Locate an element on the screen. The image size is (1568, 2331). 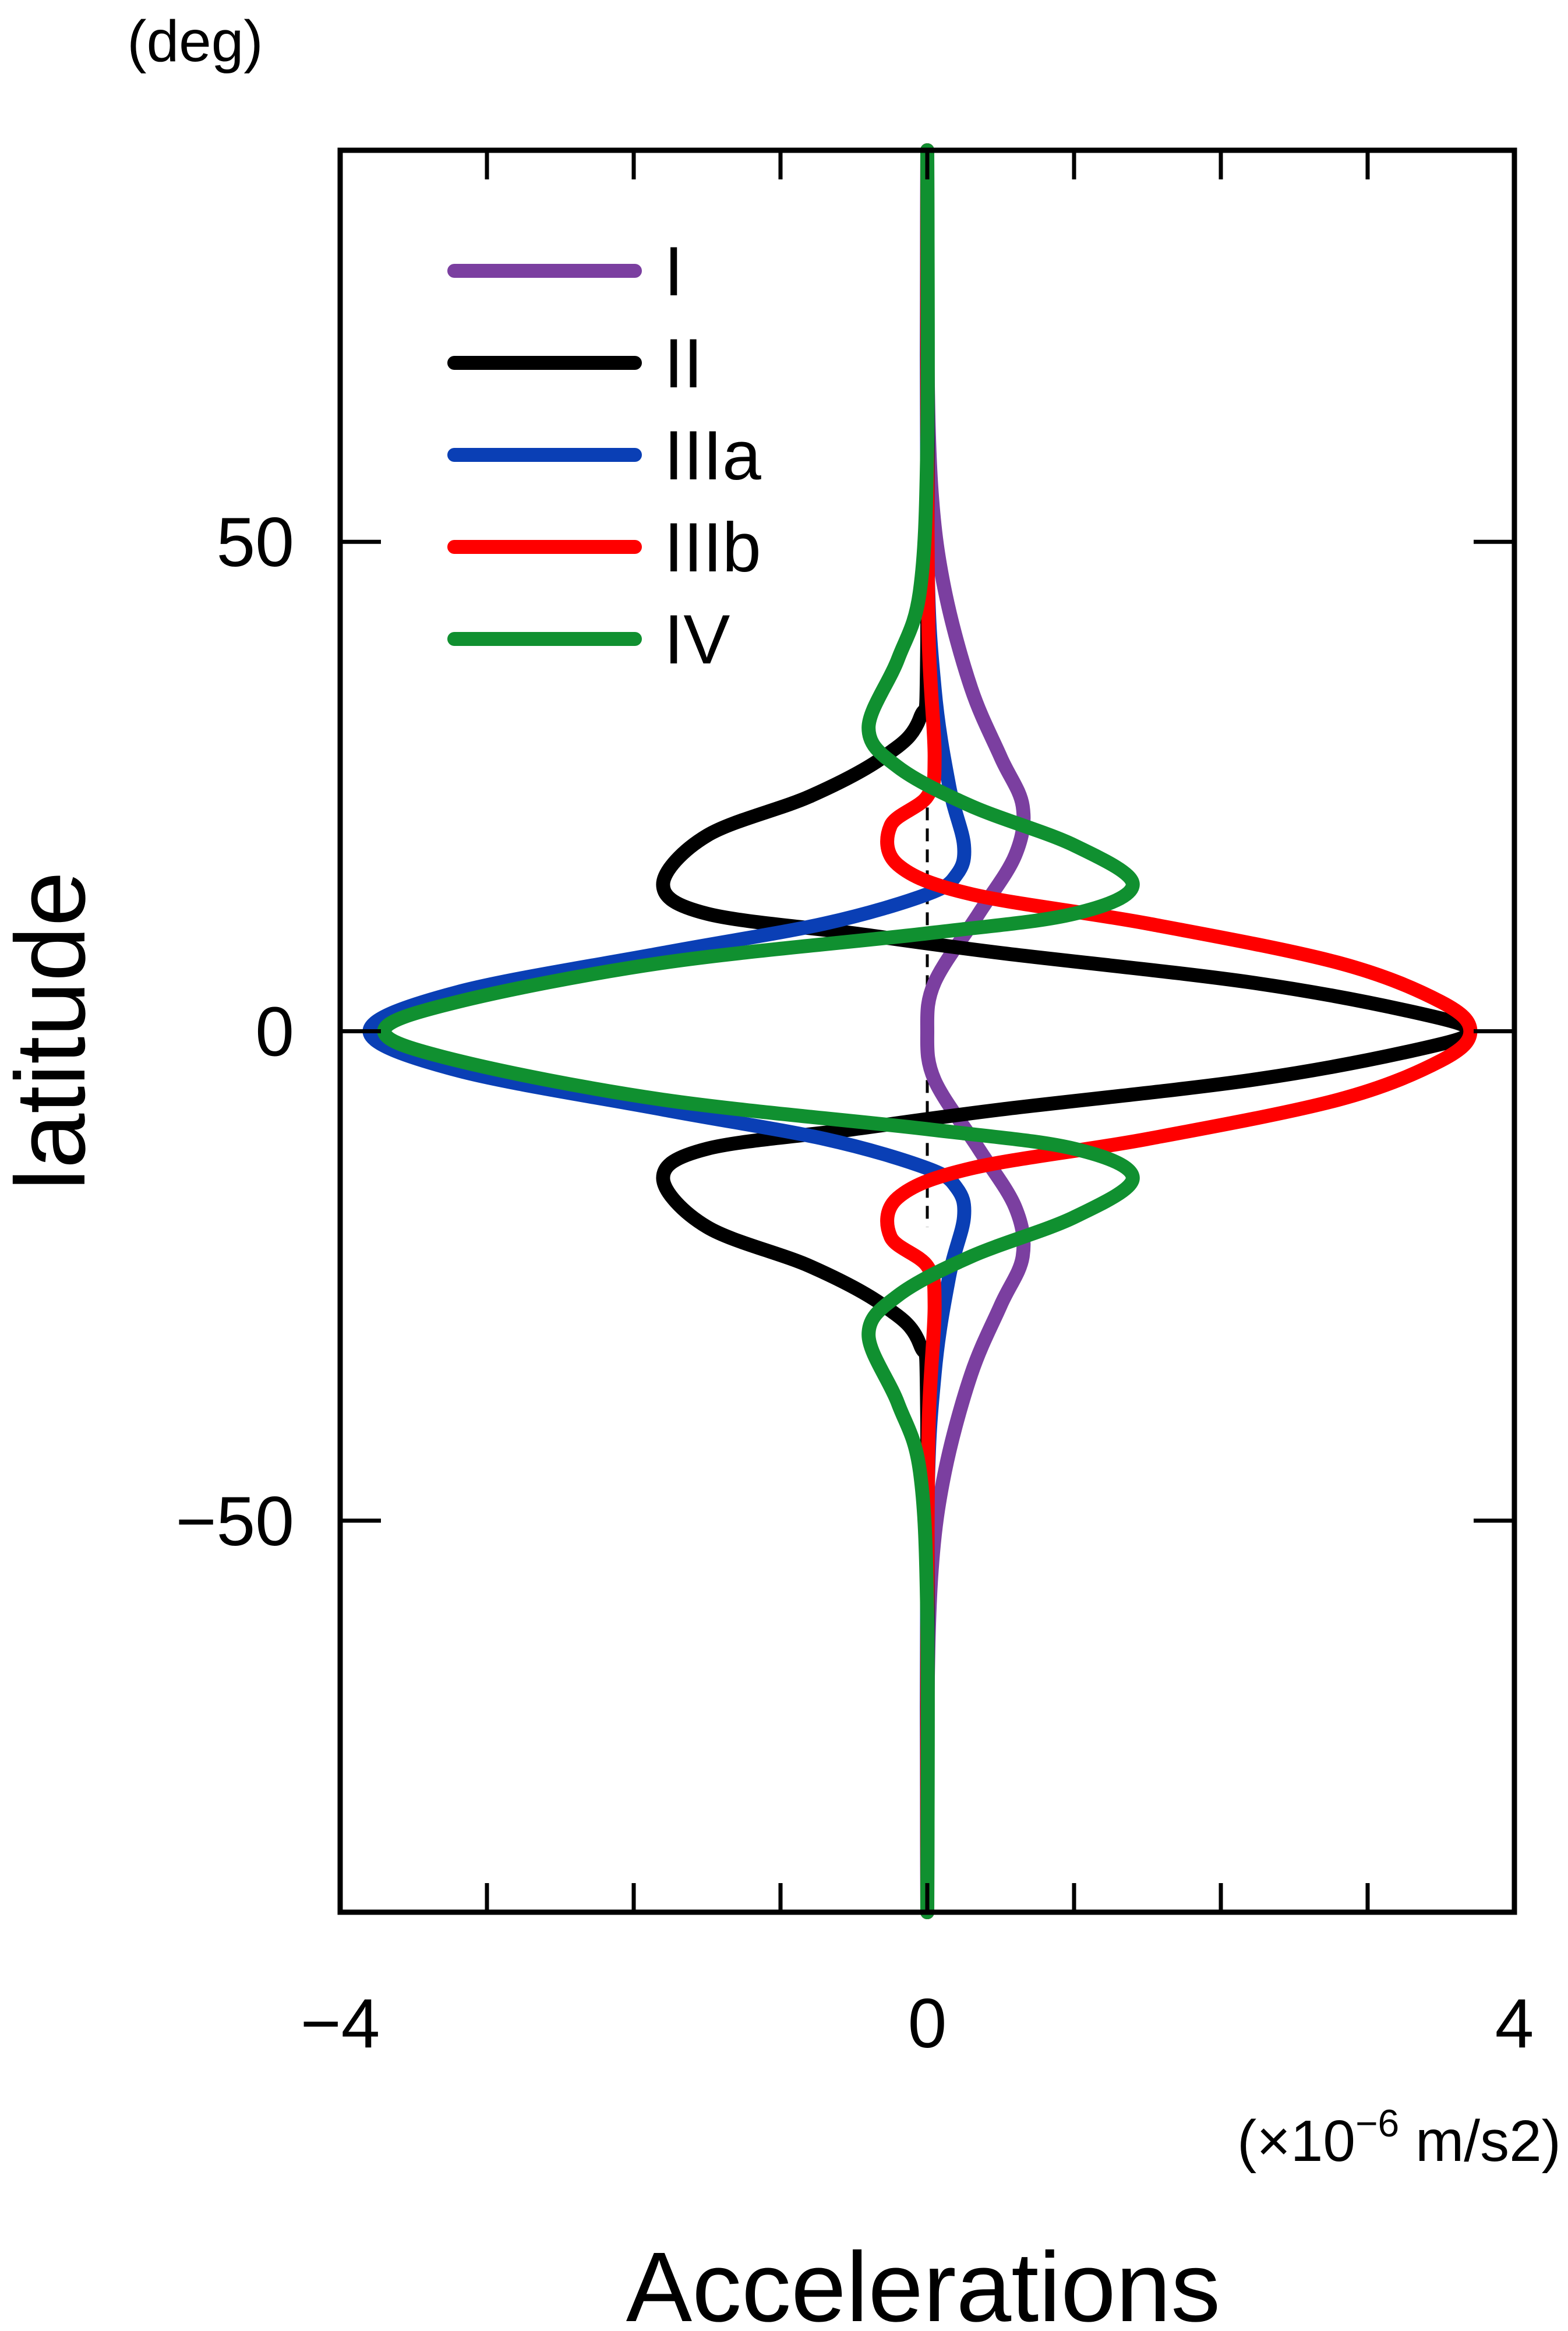
x-unit-prefix: (×10 is located at coordinates (1296, 2141).